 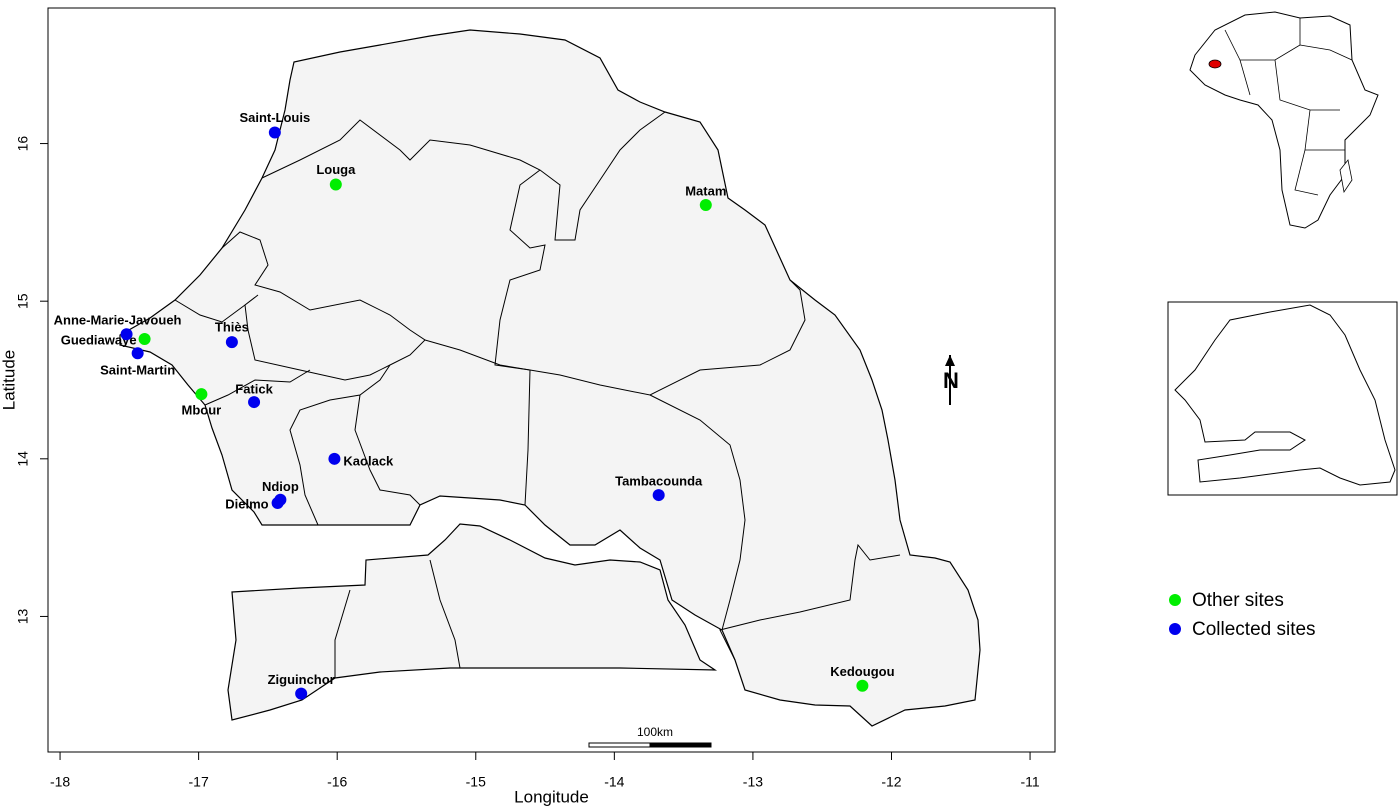 What do you see at coordinates (246, 503) in the screenshot?
I see `site-label: Dielmo` at bounding box center [246, 503].